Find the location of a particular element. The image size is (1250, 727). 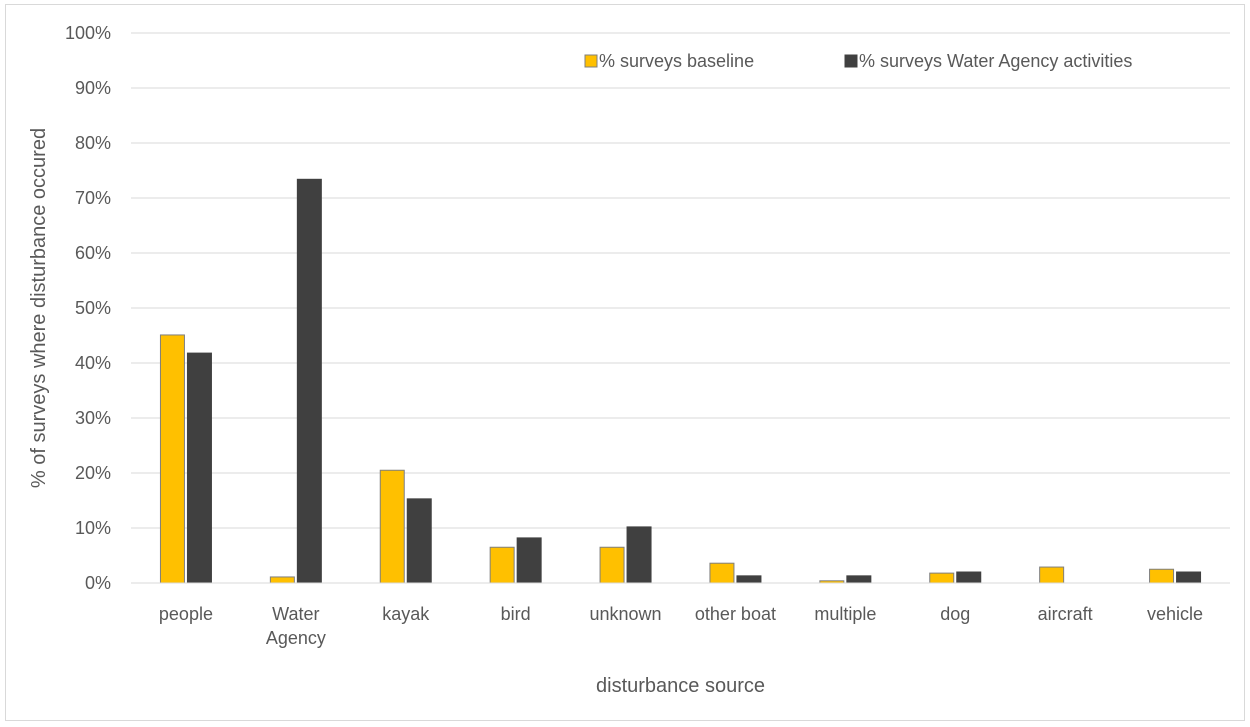

x-tick-label: unknown is located at coordinates (626, 614).